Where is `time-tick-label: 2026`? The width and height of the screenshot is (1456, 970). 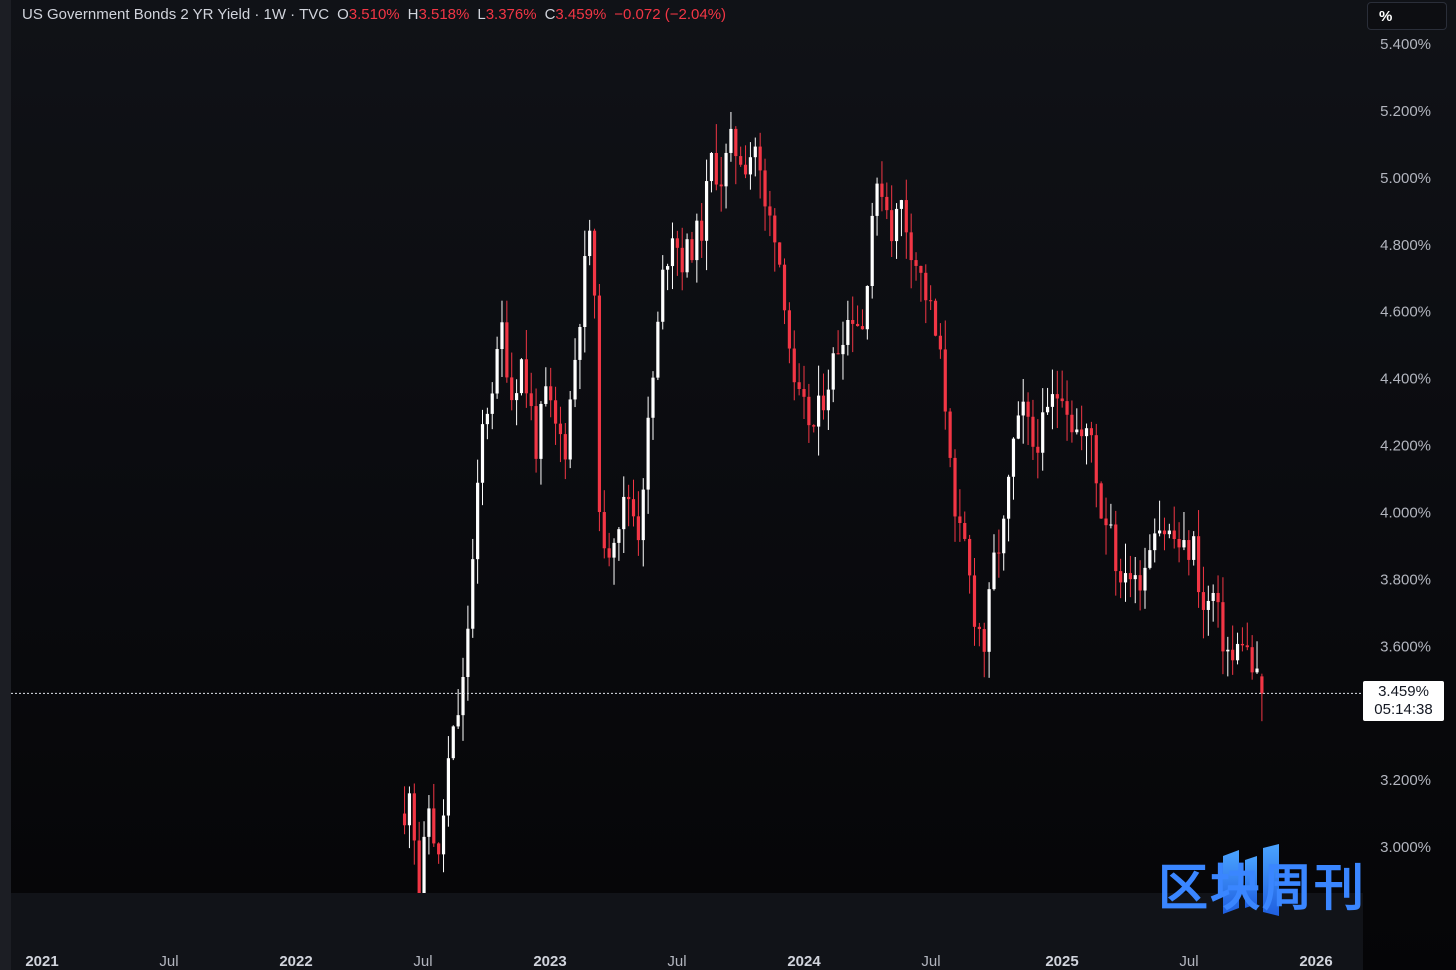
time-tick-label: 2026 is located at coordinates (1316, 961).